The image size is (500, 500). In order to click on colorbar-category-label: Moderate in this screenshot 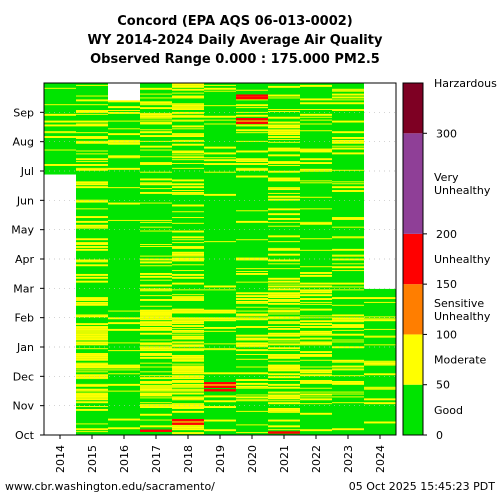, I will do `click(460, 360)`.